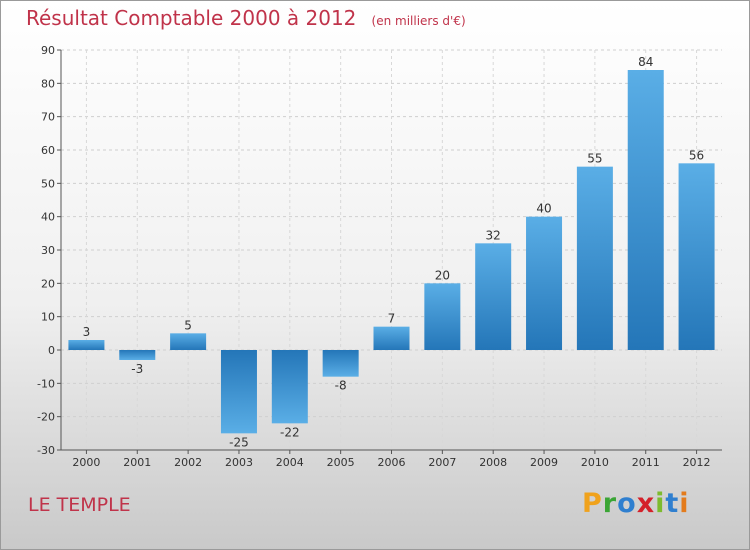  I want to click on y-tick-label: 50, so click(48, 183).